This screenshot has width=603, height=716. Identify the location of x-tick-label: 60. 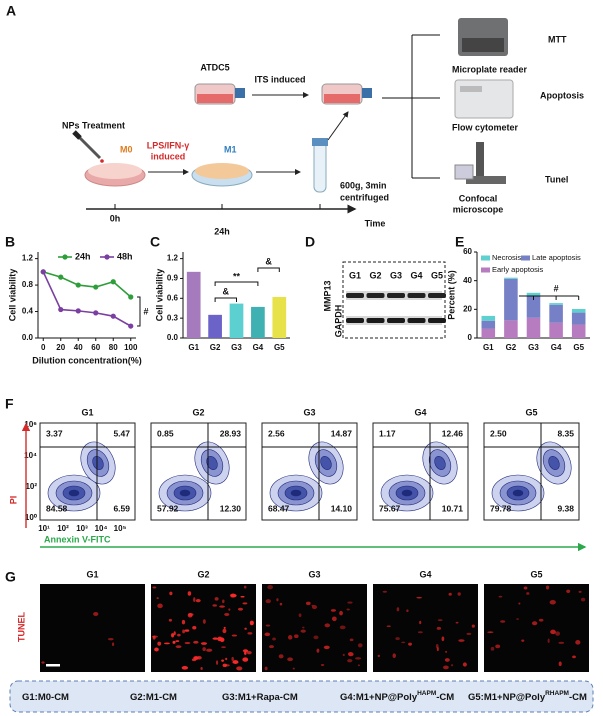
(95, 347).